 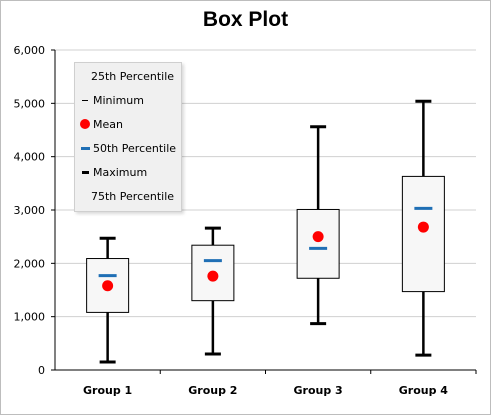 I want to click on legend-item: Minimum, so click(x=109, y=100).